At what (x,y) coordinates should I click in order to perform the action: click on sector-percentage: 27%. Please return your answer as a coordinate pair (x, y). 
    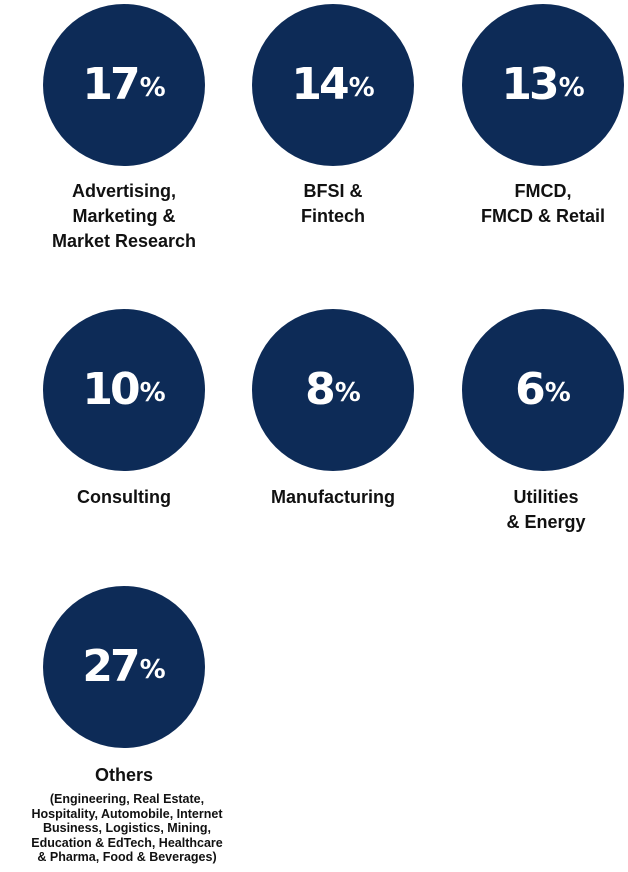
    Looking at the image, I should click on (124, 666).